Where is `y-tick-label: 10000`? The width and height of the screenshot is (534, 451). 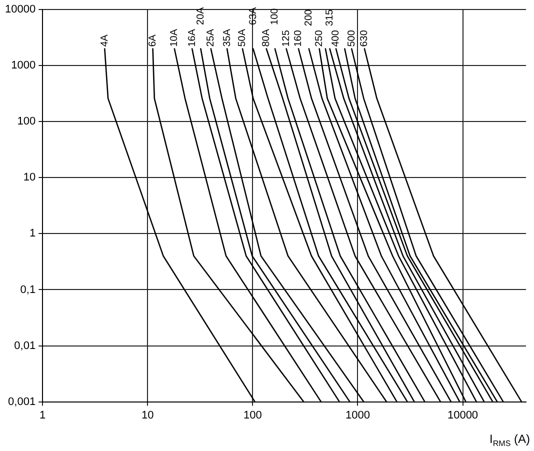 y-tick-label: 10000 is located at coordinates (20, 10).